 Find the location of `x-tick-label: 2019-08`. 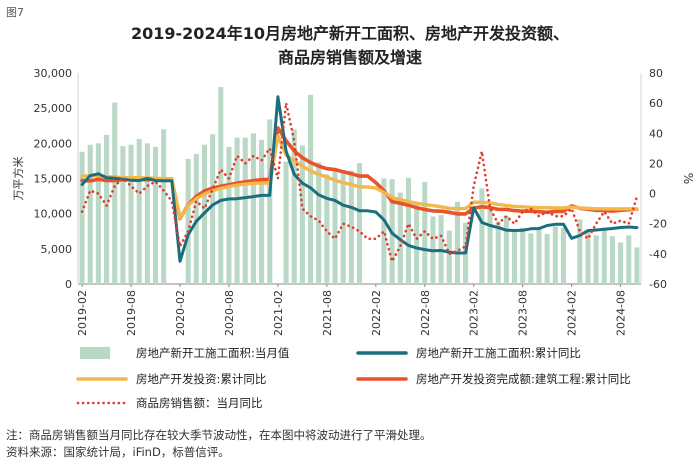

x-tick-label: 2019-08 is located at coordinates (131, 313).